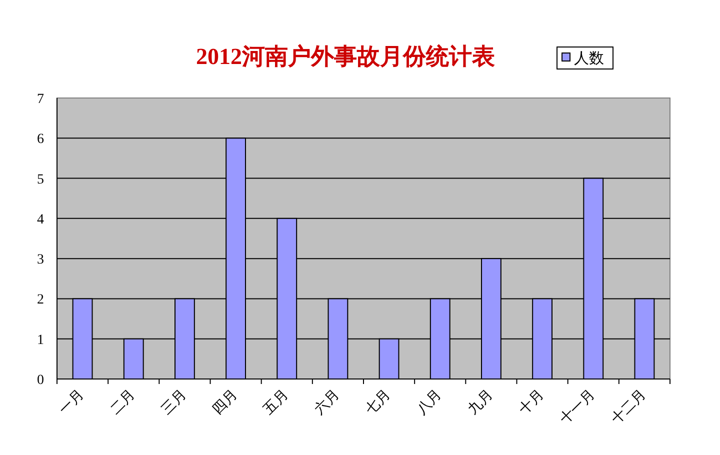  I want to click on x-tick-label: 九月, so click(480, 402).